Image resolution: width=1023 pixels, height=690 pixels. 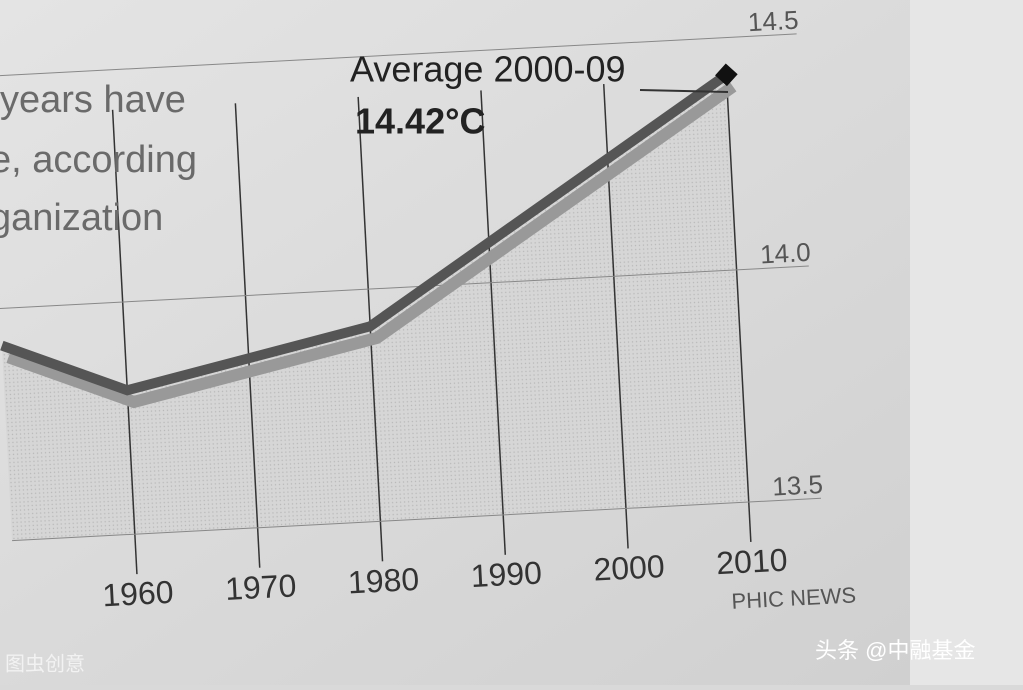 I want to click on annotation-value: 14.42°C, so click(x=420, y=121).